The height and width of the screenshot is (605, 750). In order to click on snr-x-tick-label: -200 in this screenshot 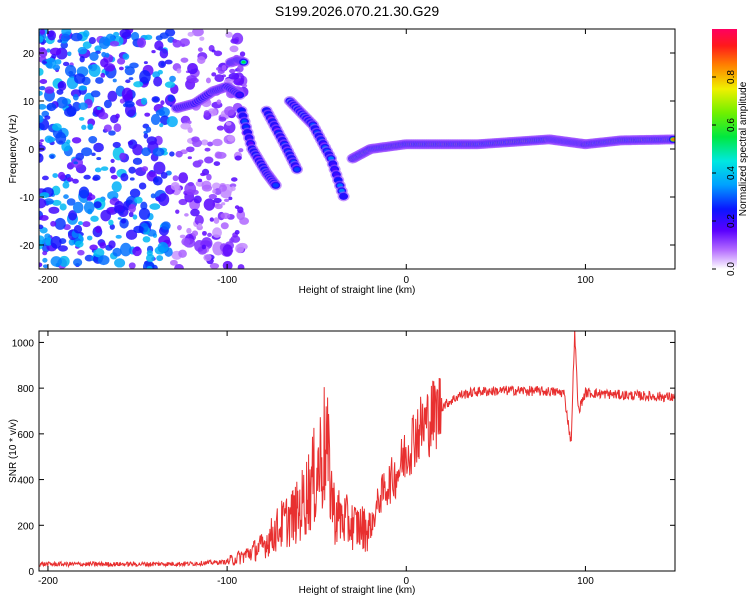, I will do `click(48, 581)`.